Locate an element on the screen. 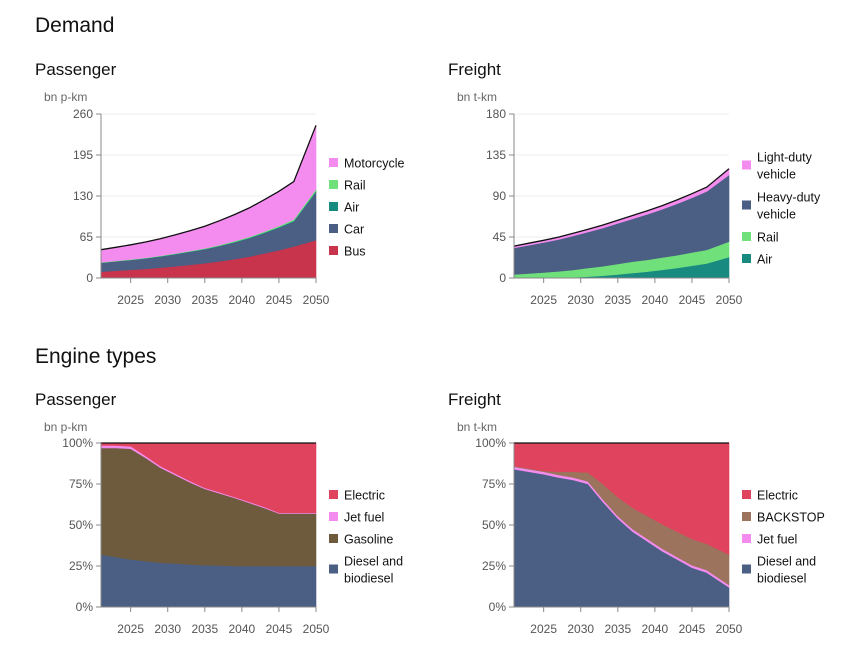 This screenshot has width=856, height=657. legend-swatch-motorcycle is located at coordinates (333, 162).